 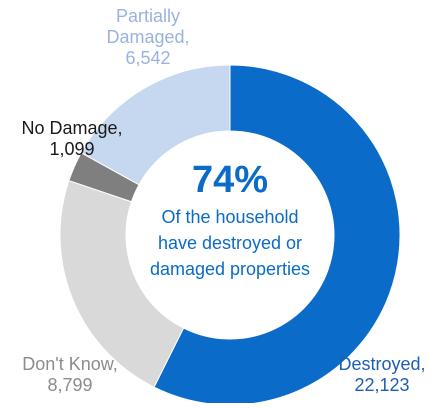 What do you see at coordinates (148, 16) in the screenshot?
I see `slice-label-partially-damaged-line-1: Partially` at bounding box center [148, 16].